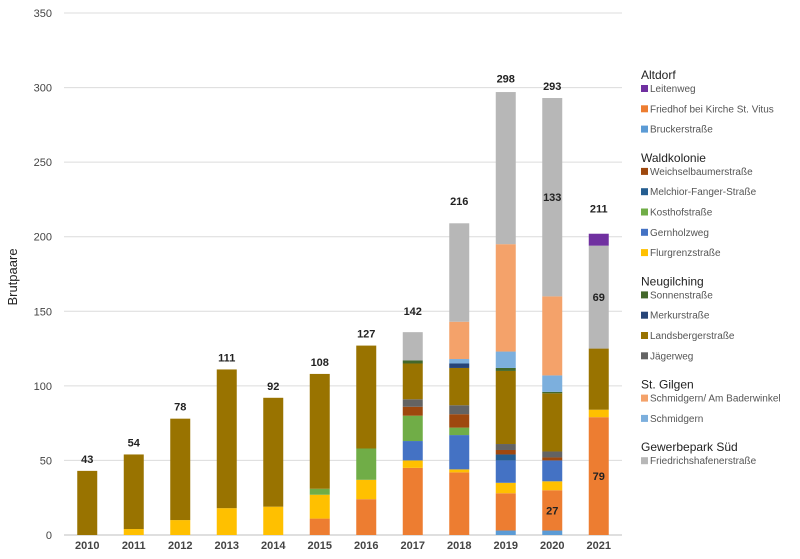  I want to click on legend-item: Friedhof bei Kirche St. Vitus, so click(712, 109).